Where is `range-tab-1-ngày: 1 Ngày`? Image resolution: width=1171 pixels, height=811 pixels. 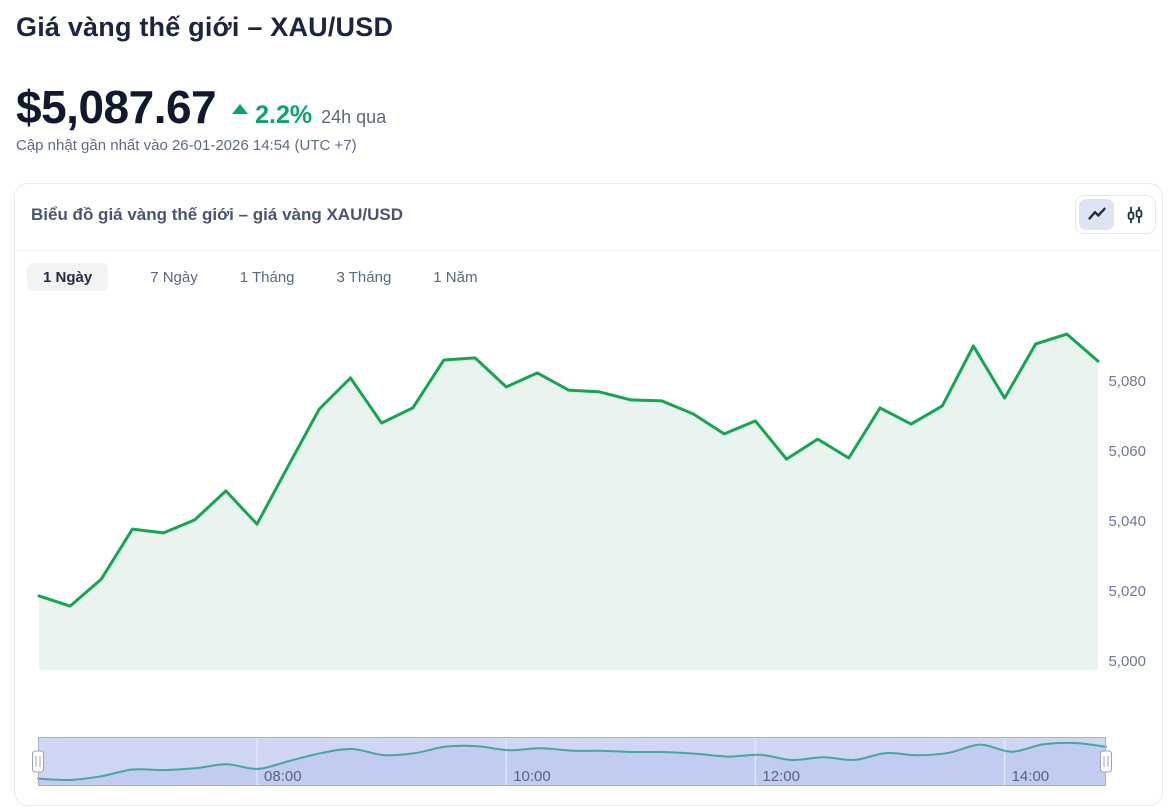 range-tab-1-ngày: 1 Ngày is located at coordinates (68, 277).